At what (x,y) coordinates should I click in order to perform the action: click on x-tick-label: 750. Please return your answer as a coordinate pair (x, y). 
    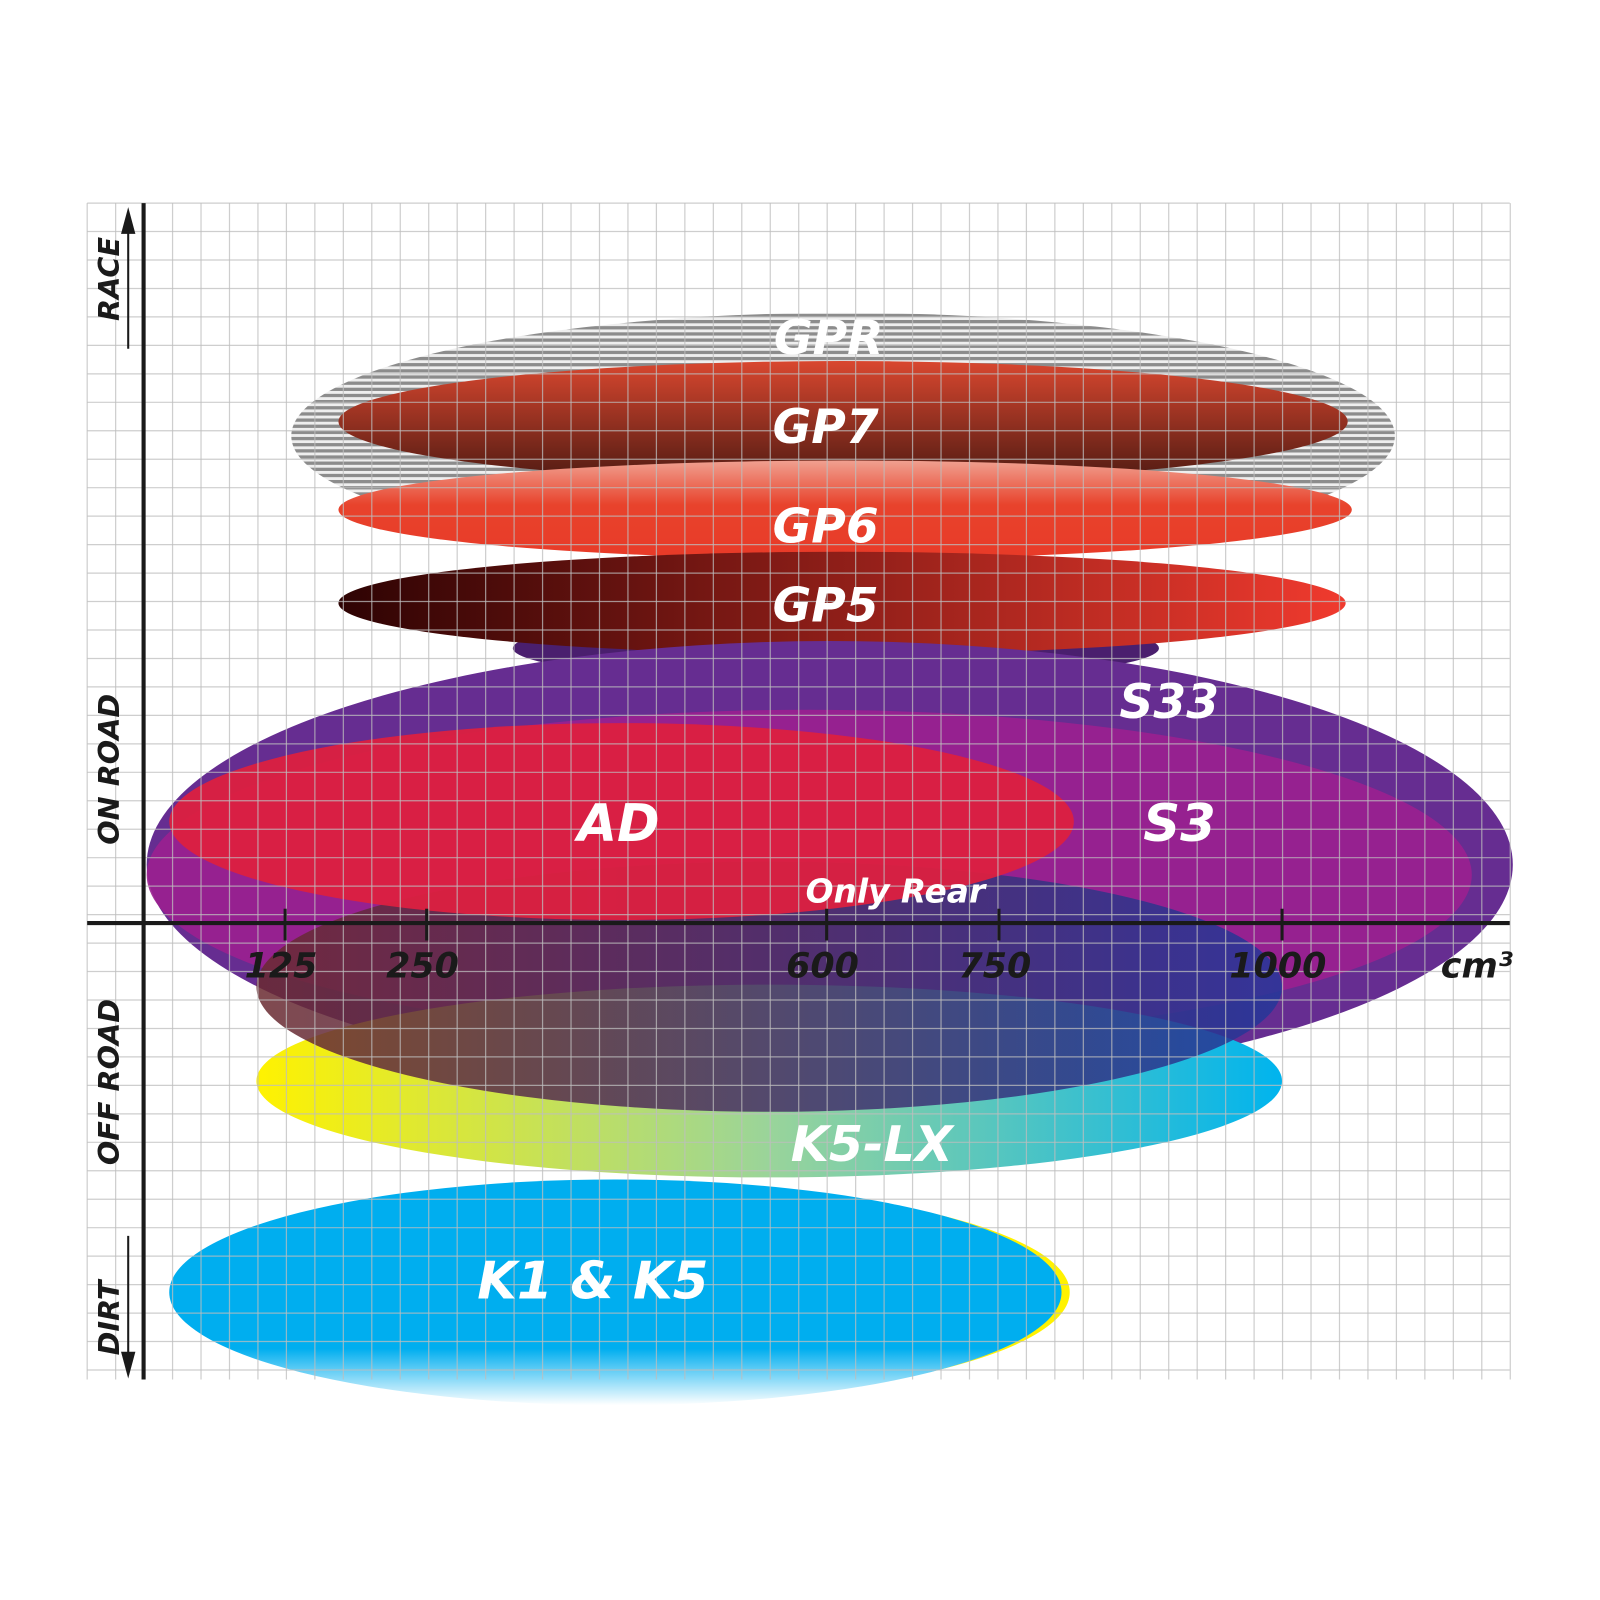
    Looking at the image, I should click on (994, 966).